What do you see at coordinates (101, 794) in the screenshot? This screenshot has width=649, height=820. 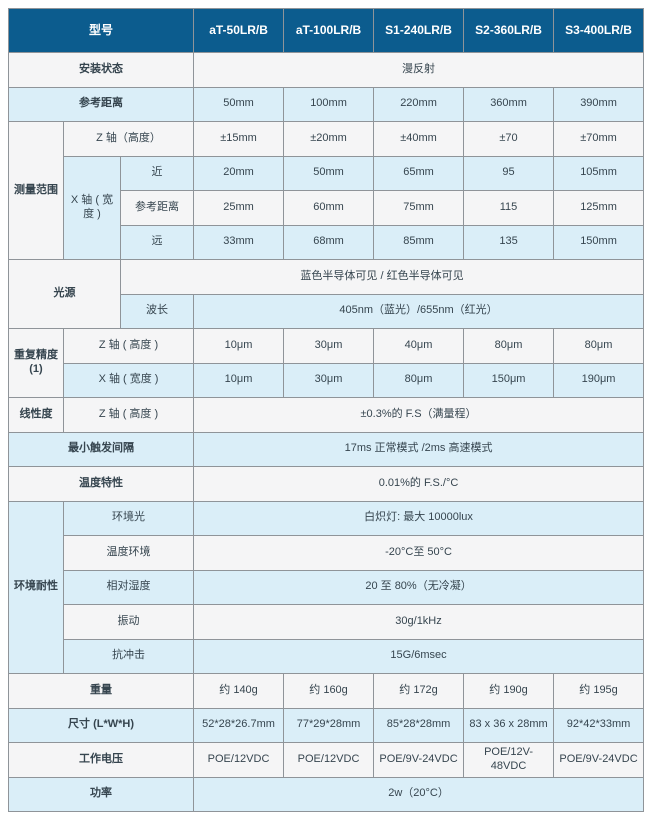 I see `power-label: 功率` at bounding box center [101, 794].